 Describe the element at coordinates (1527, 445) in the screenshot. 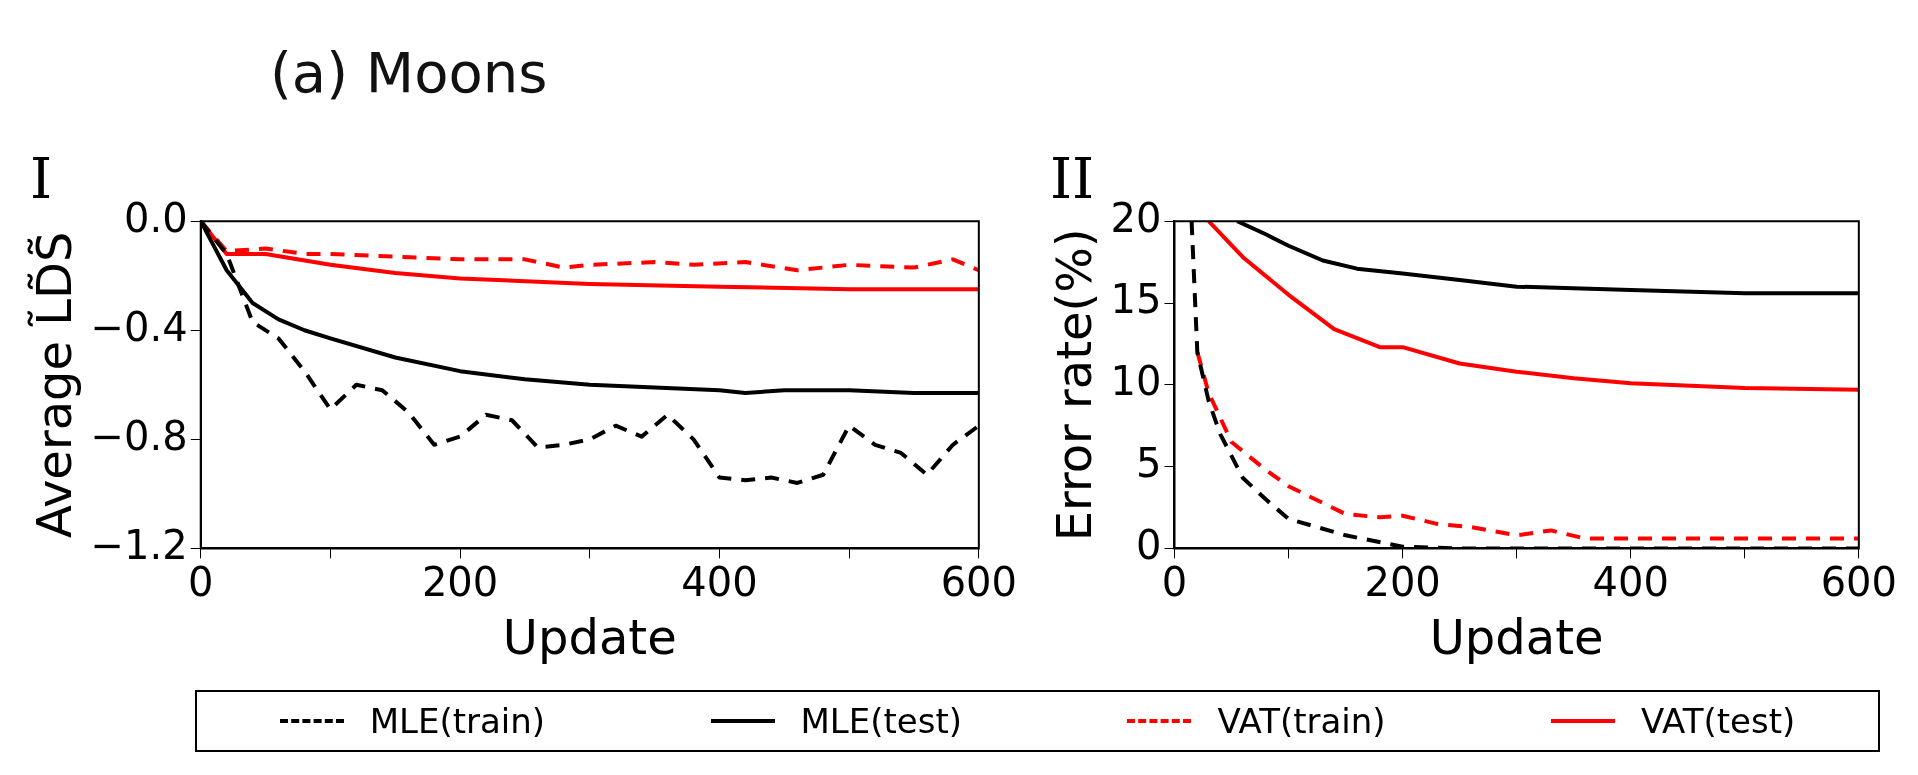

I see `line-series` at that location.